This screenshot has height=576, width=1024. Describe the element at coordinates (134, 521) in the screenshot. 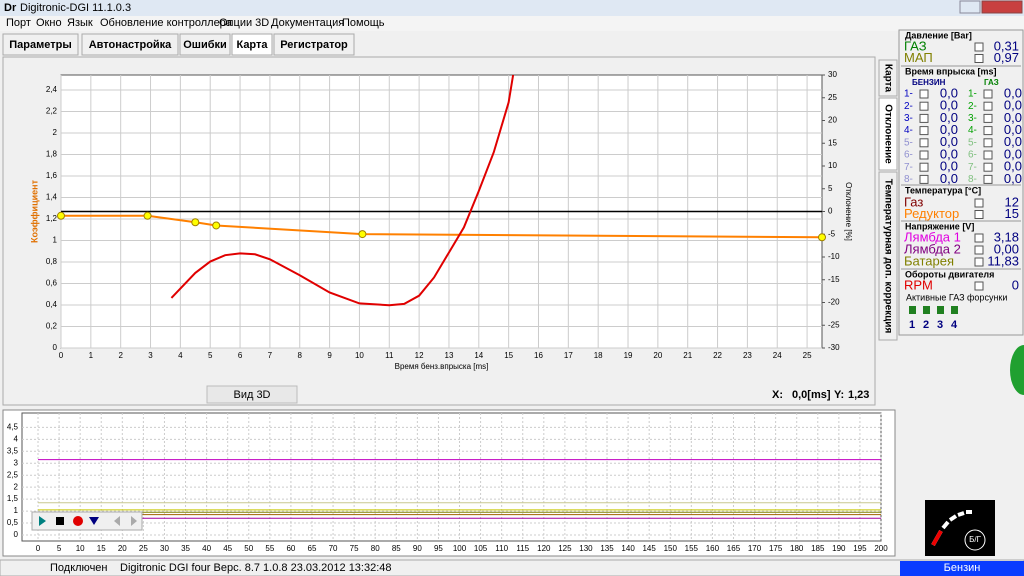

I see `forward-button` at that location.